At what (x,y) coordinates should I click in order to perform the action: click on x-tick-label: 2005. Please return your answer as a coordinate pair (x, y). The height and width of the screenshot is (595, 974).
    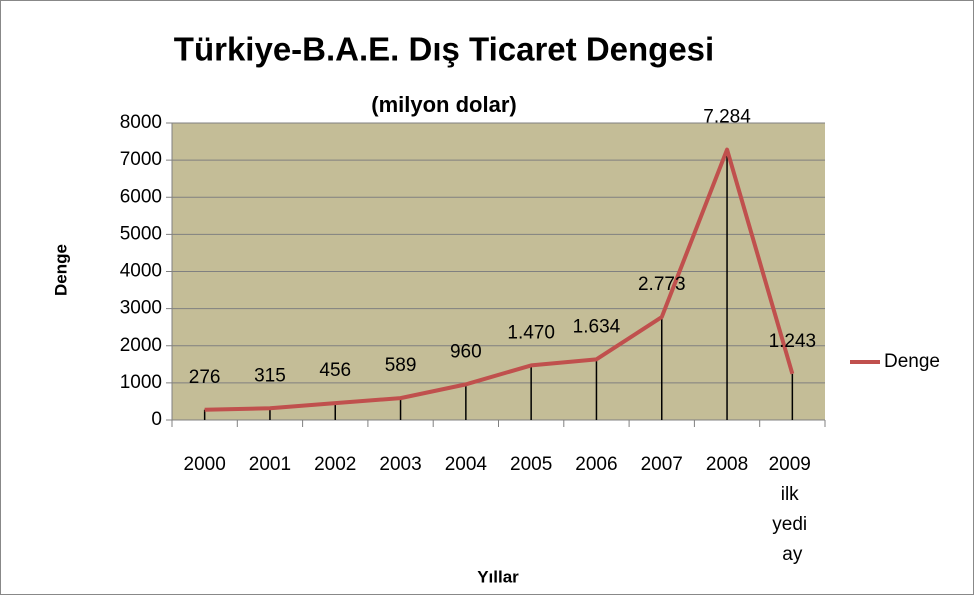
    Looking at the image, I should click on (531, 464).